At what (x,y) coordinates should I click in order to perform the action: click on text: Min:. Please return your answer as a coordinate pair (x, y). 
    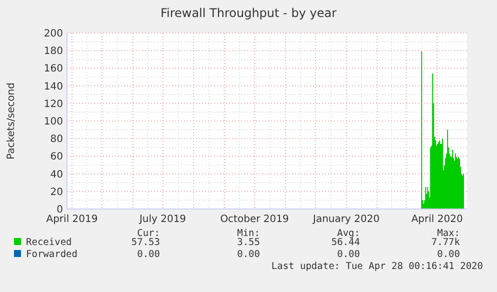
    Looking at the image, I should click on (248, 233).